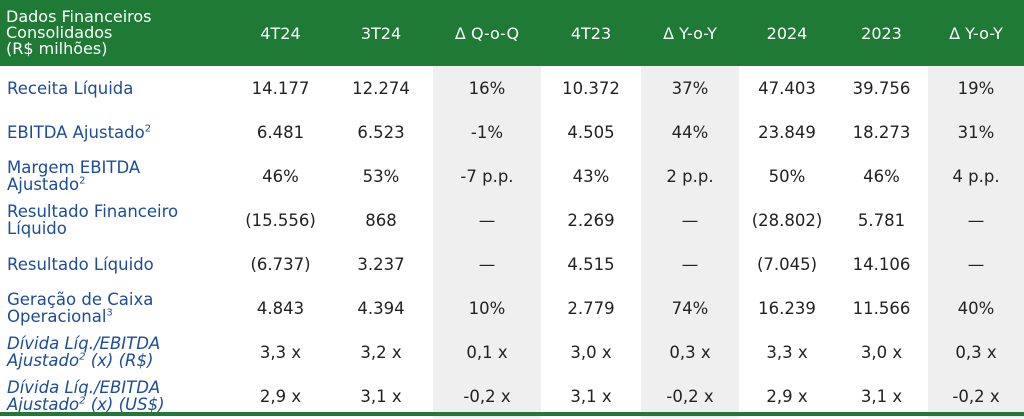 This screenshot has width=1024, height=419. What do you see at coordinates (381, 264) in the screenshot?
I see `table-cell: 3.237` at bounding box center [381, 264].